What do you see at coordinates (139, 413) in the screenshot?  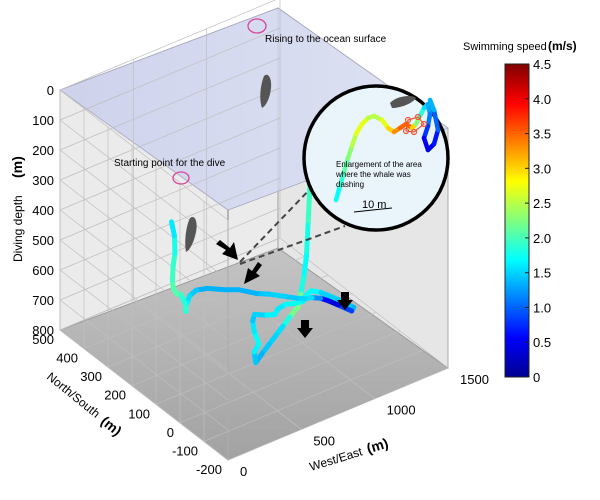 I see `y-tick-label: 100` at bounding box center [139, 413].